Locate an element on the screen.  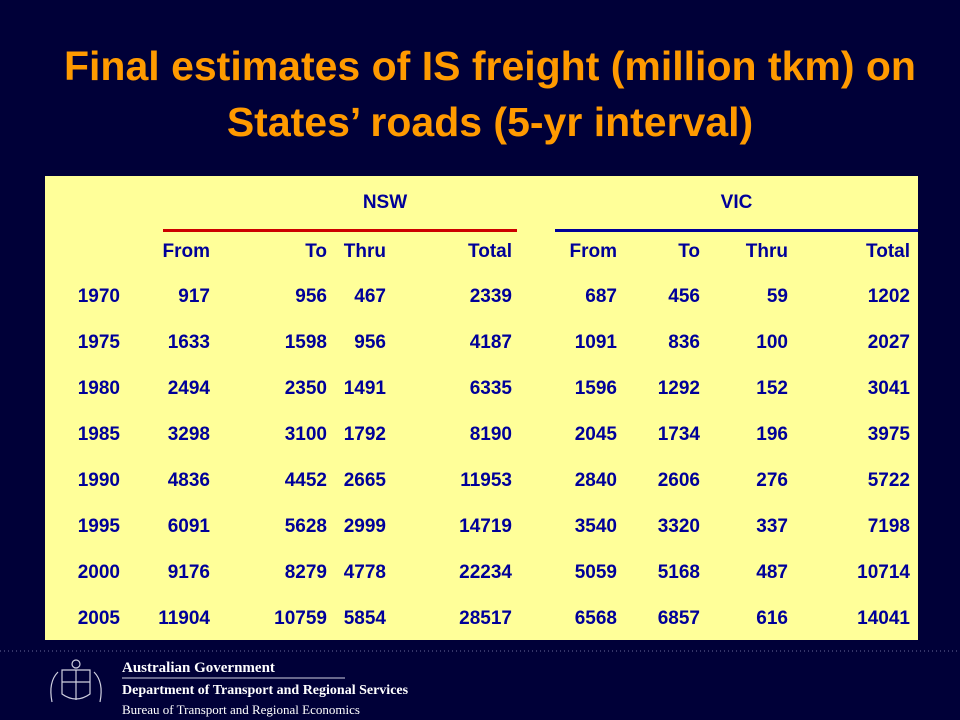
table-cell: 10714 is located at coordinates (883, 572).